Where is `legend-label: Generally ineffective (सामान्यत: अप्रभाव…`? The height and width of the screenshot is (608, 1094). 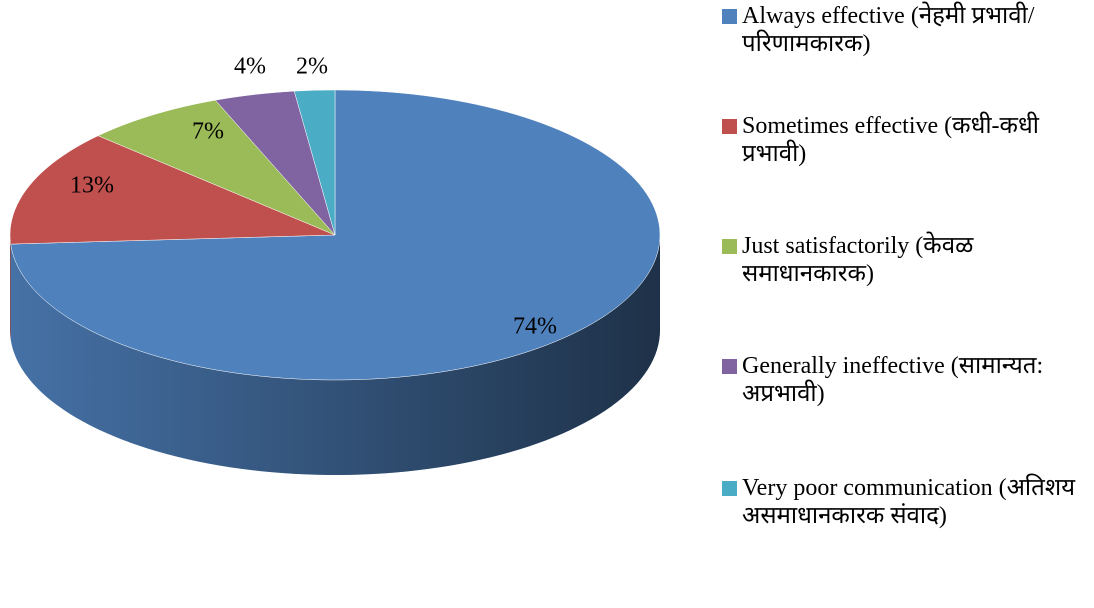
legend-label: Generally ineffective (सामान्यत: अप्रभाव… is located at coordinates (893, 380).